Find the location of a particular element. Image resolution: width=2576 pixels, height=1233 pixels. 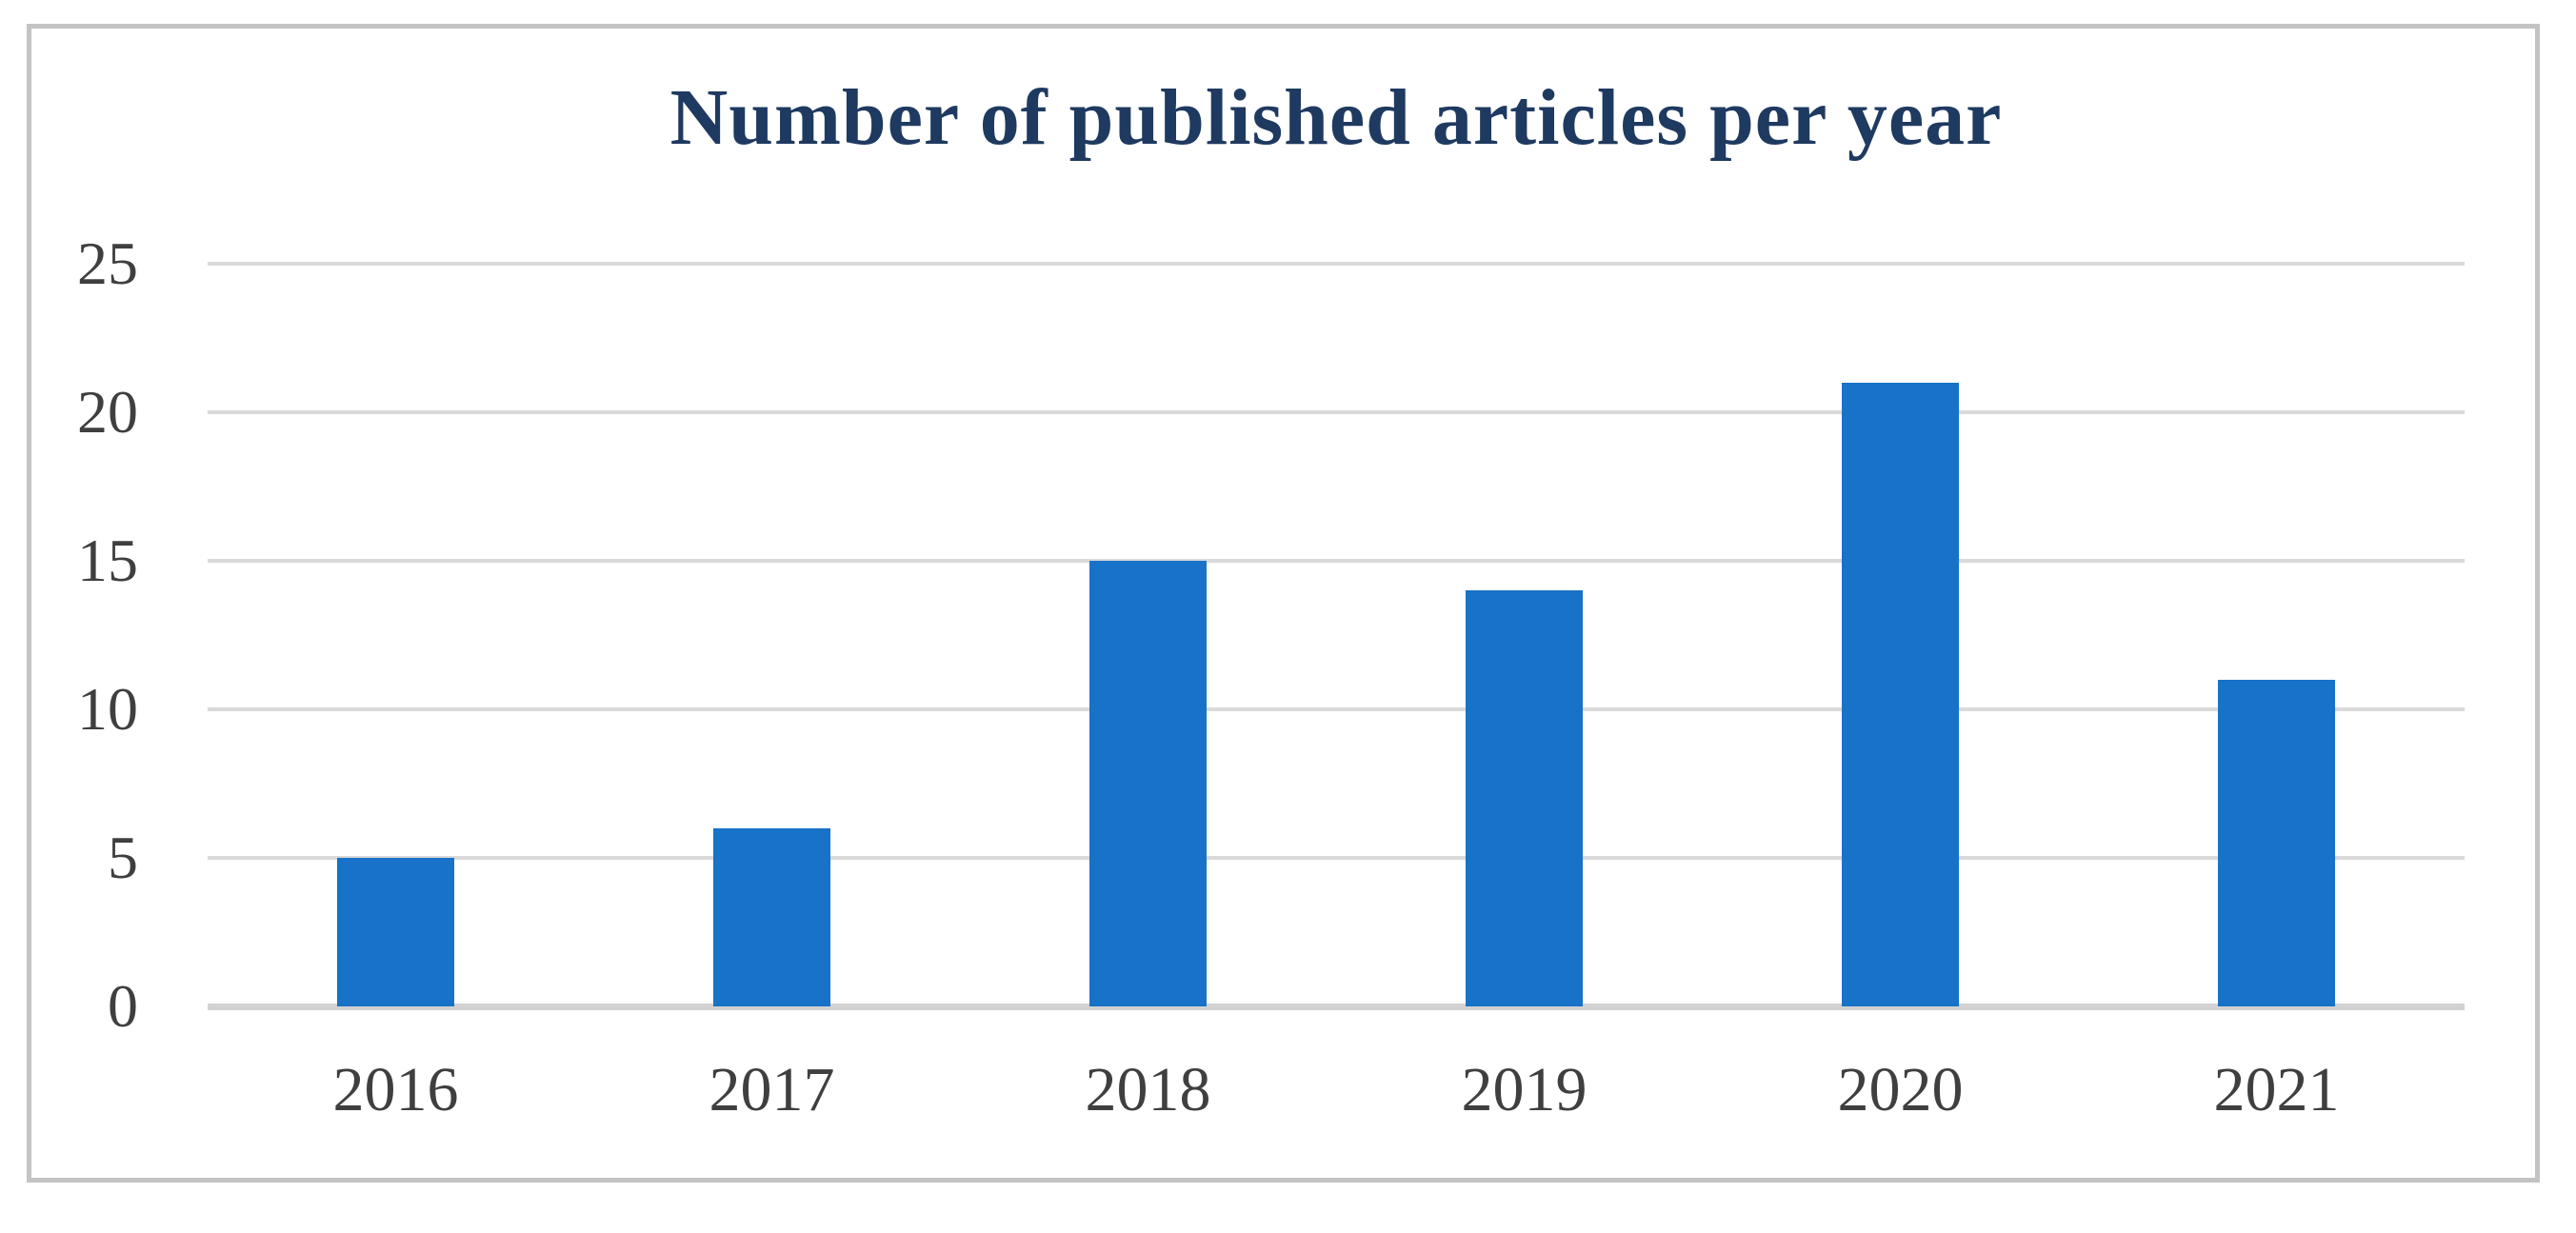

y-tick-label-5: 5 is located at coordinates (123, 858).